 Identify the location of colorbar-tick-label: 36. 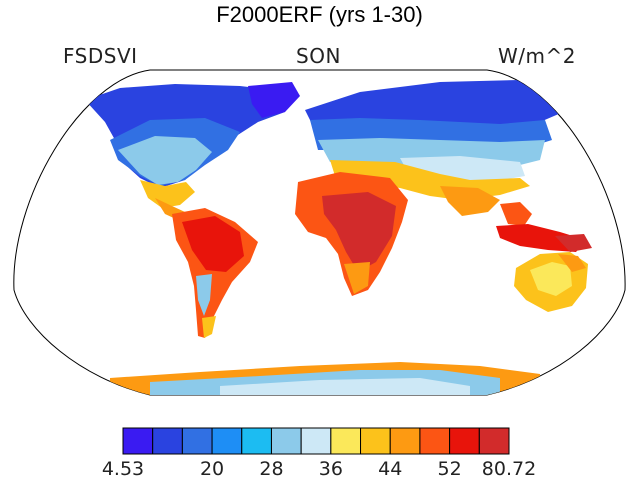
(330, 469).